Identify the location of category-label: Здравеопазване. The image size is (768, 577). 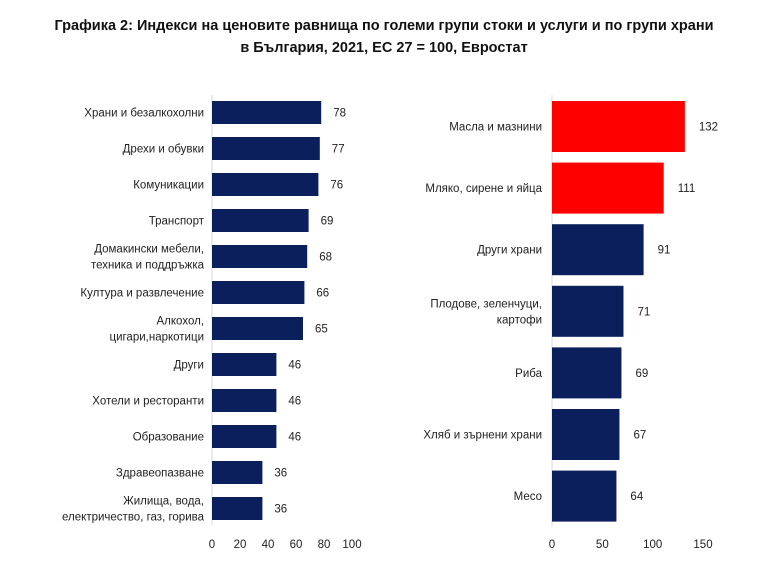
(160, 474).